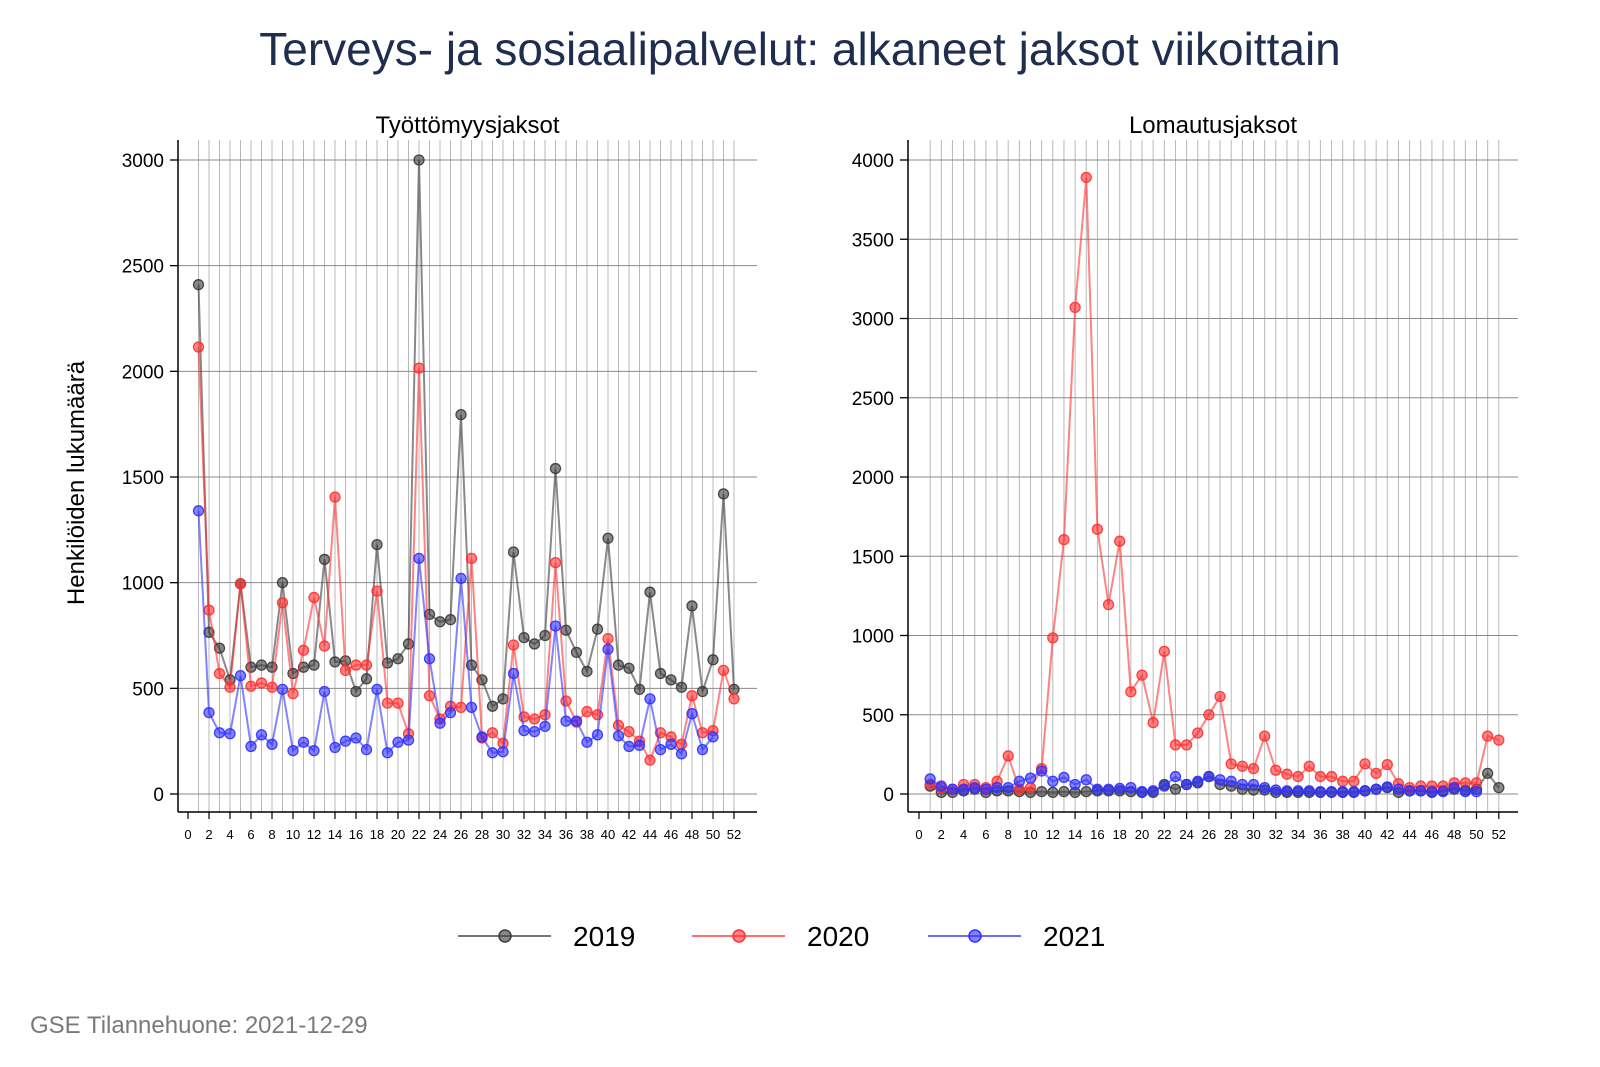 The height and width of the screenshot is (1067, 1600). I want to click on x-tick-label: 24, so click(440, 834).